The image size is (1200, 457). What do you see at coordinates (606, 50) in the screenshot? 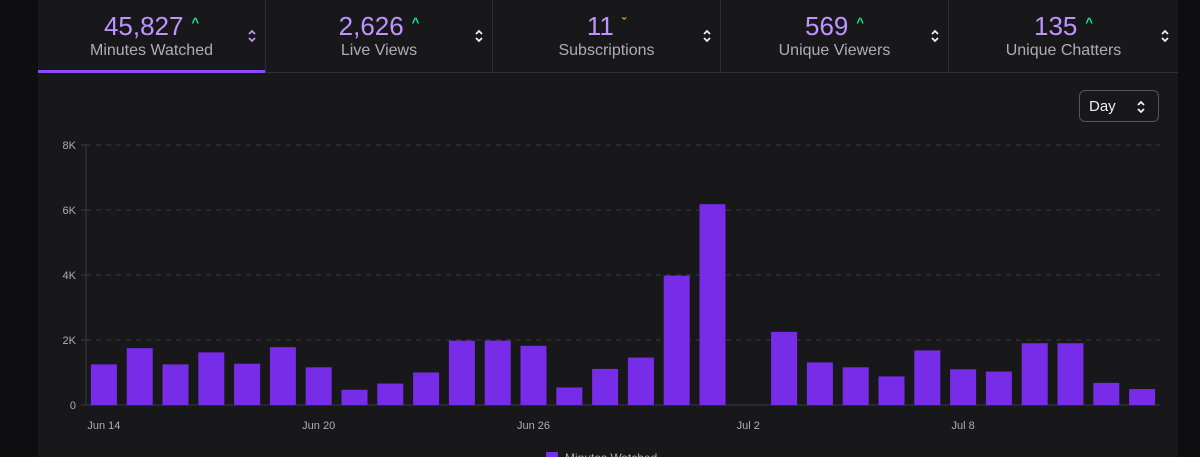
I see `metric-label: Subscriptions` at bounding box center [606, 50].